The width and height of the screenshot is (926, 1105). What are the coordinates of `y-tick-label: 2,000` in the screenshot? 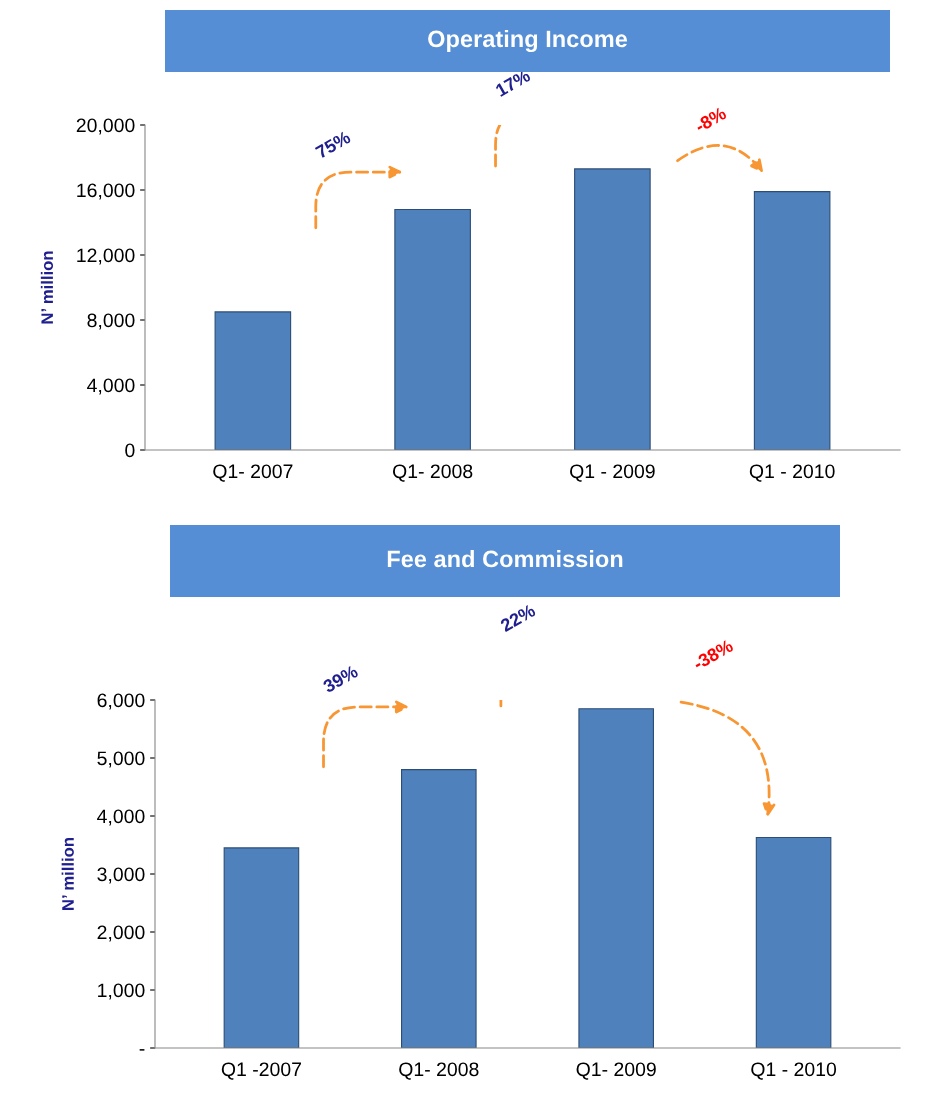 It's located at (121, 933).